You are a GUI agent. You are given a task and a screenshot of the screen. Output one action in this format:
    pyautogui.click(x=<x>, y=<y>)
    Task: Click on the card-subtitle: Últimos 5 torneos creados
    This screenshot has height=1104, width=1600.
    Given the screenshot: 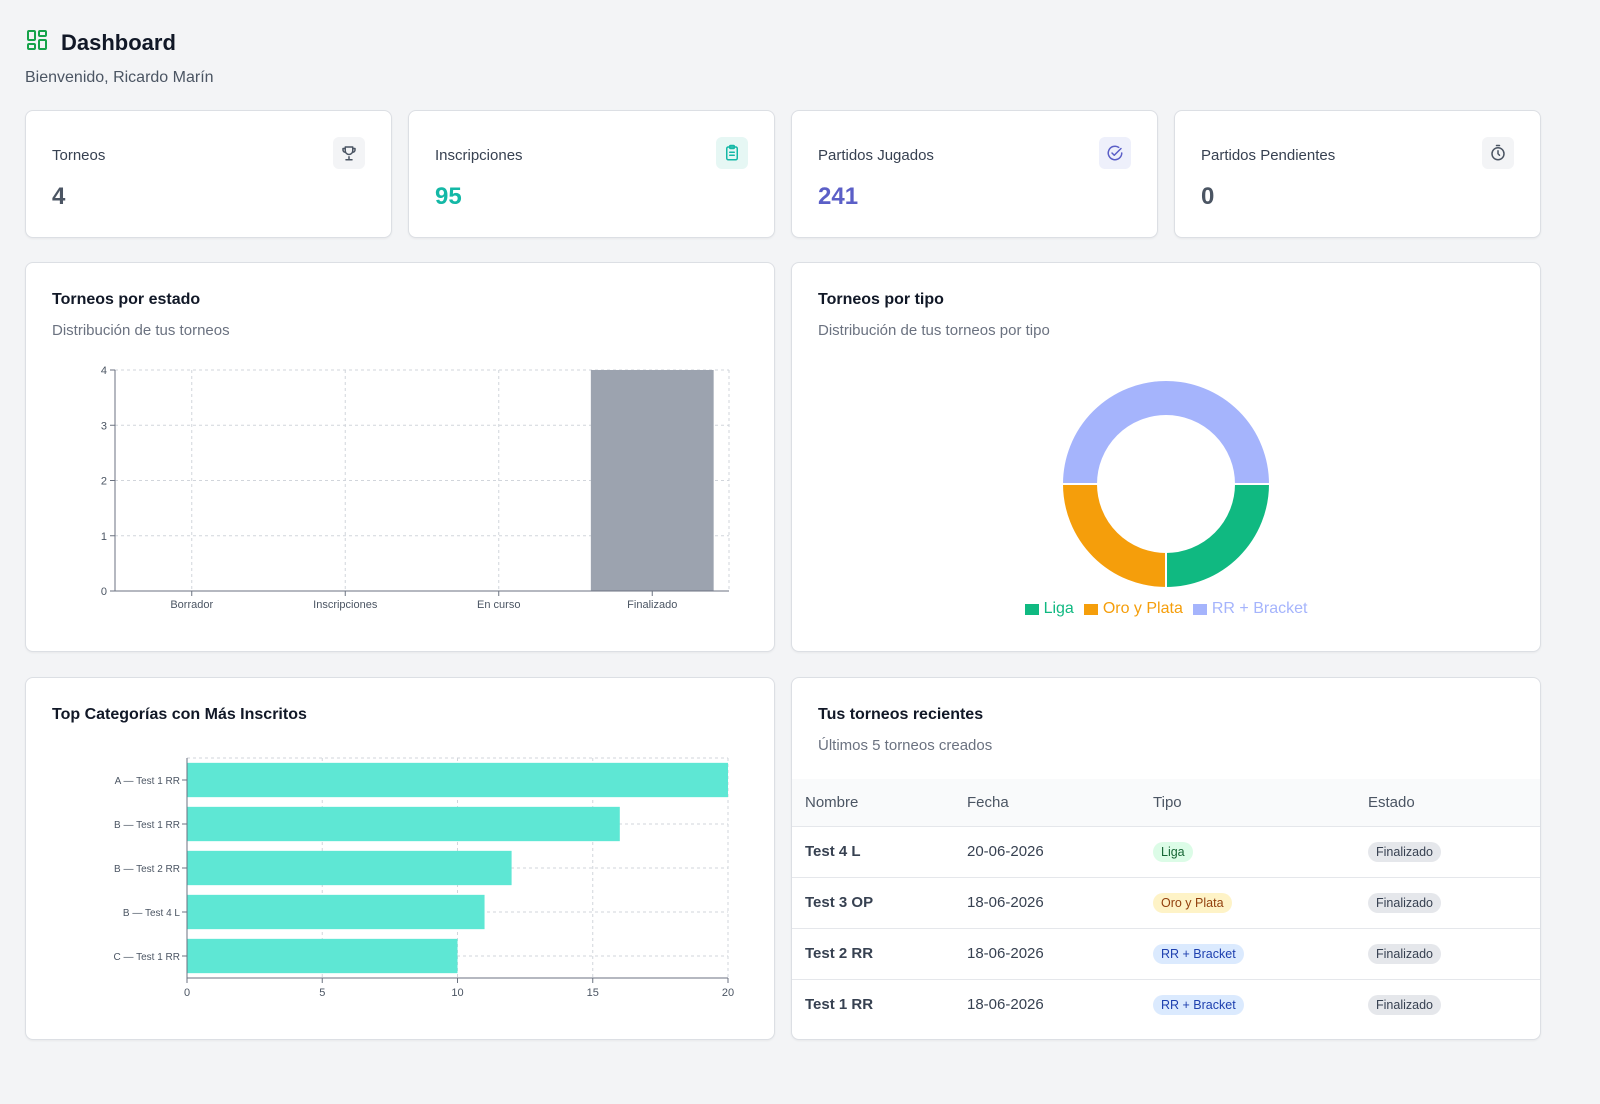 What is the action you would take?
    pyautogui.click(x=905, y=745)
    